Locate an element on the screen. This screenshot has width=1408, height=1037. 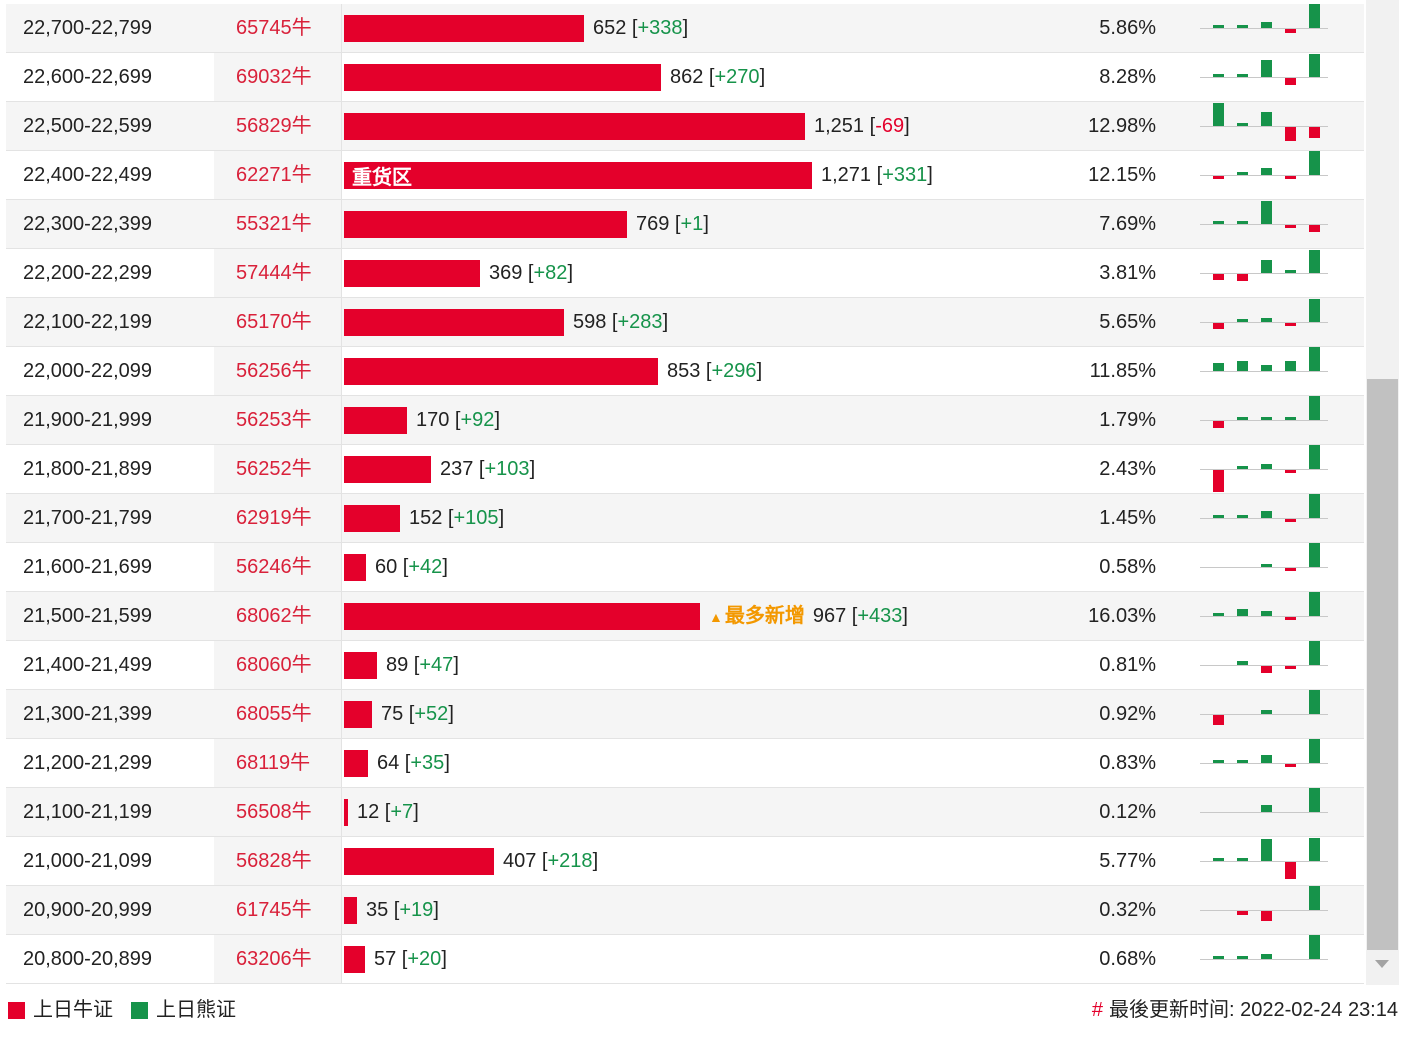
cbbc-code-link: 63206牛 is located at coordinates (274, 959).